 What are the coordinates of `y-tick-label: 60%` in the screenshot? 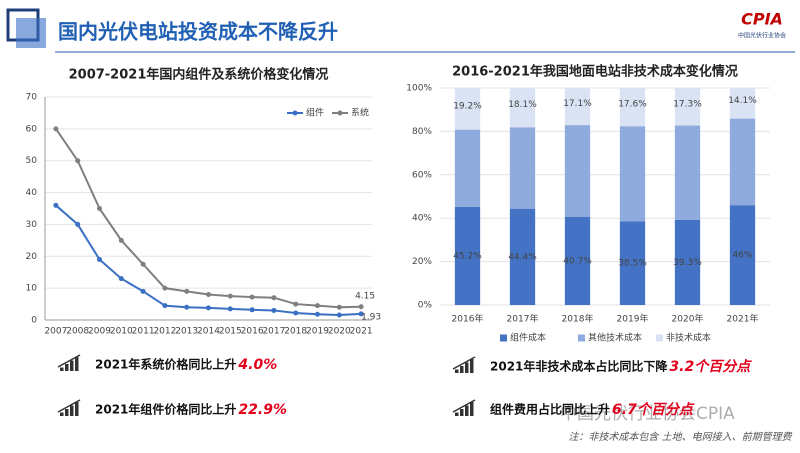 It's located at (422, 175).